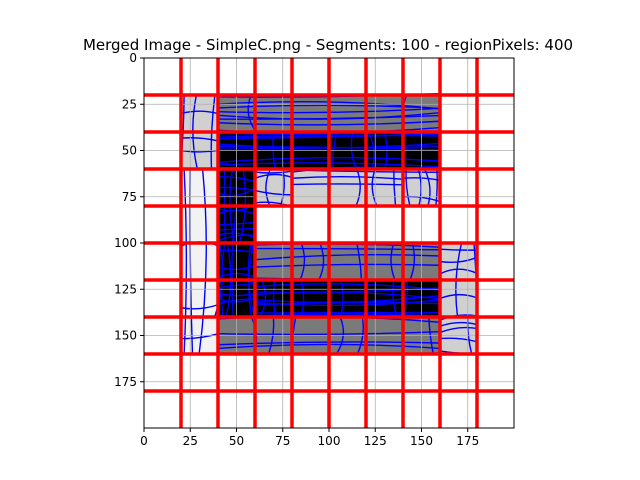  I want to click on y-tick-label: 175, so click(125, 382).